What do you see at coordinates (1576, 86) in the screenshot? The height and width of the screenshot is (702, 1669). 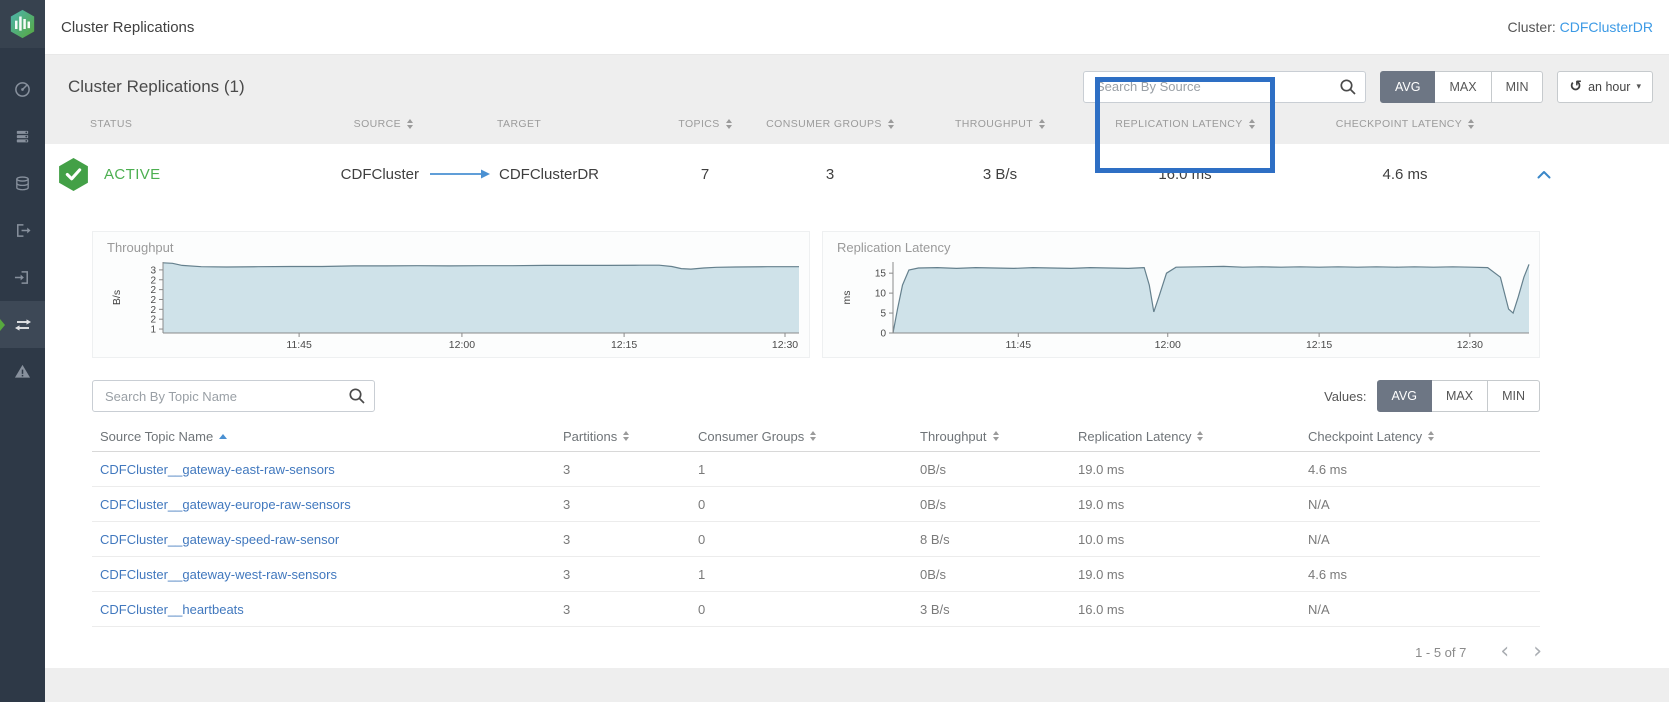 I see `history-icon: ↺` at bounding box center [1576, 86].